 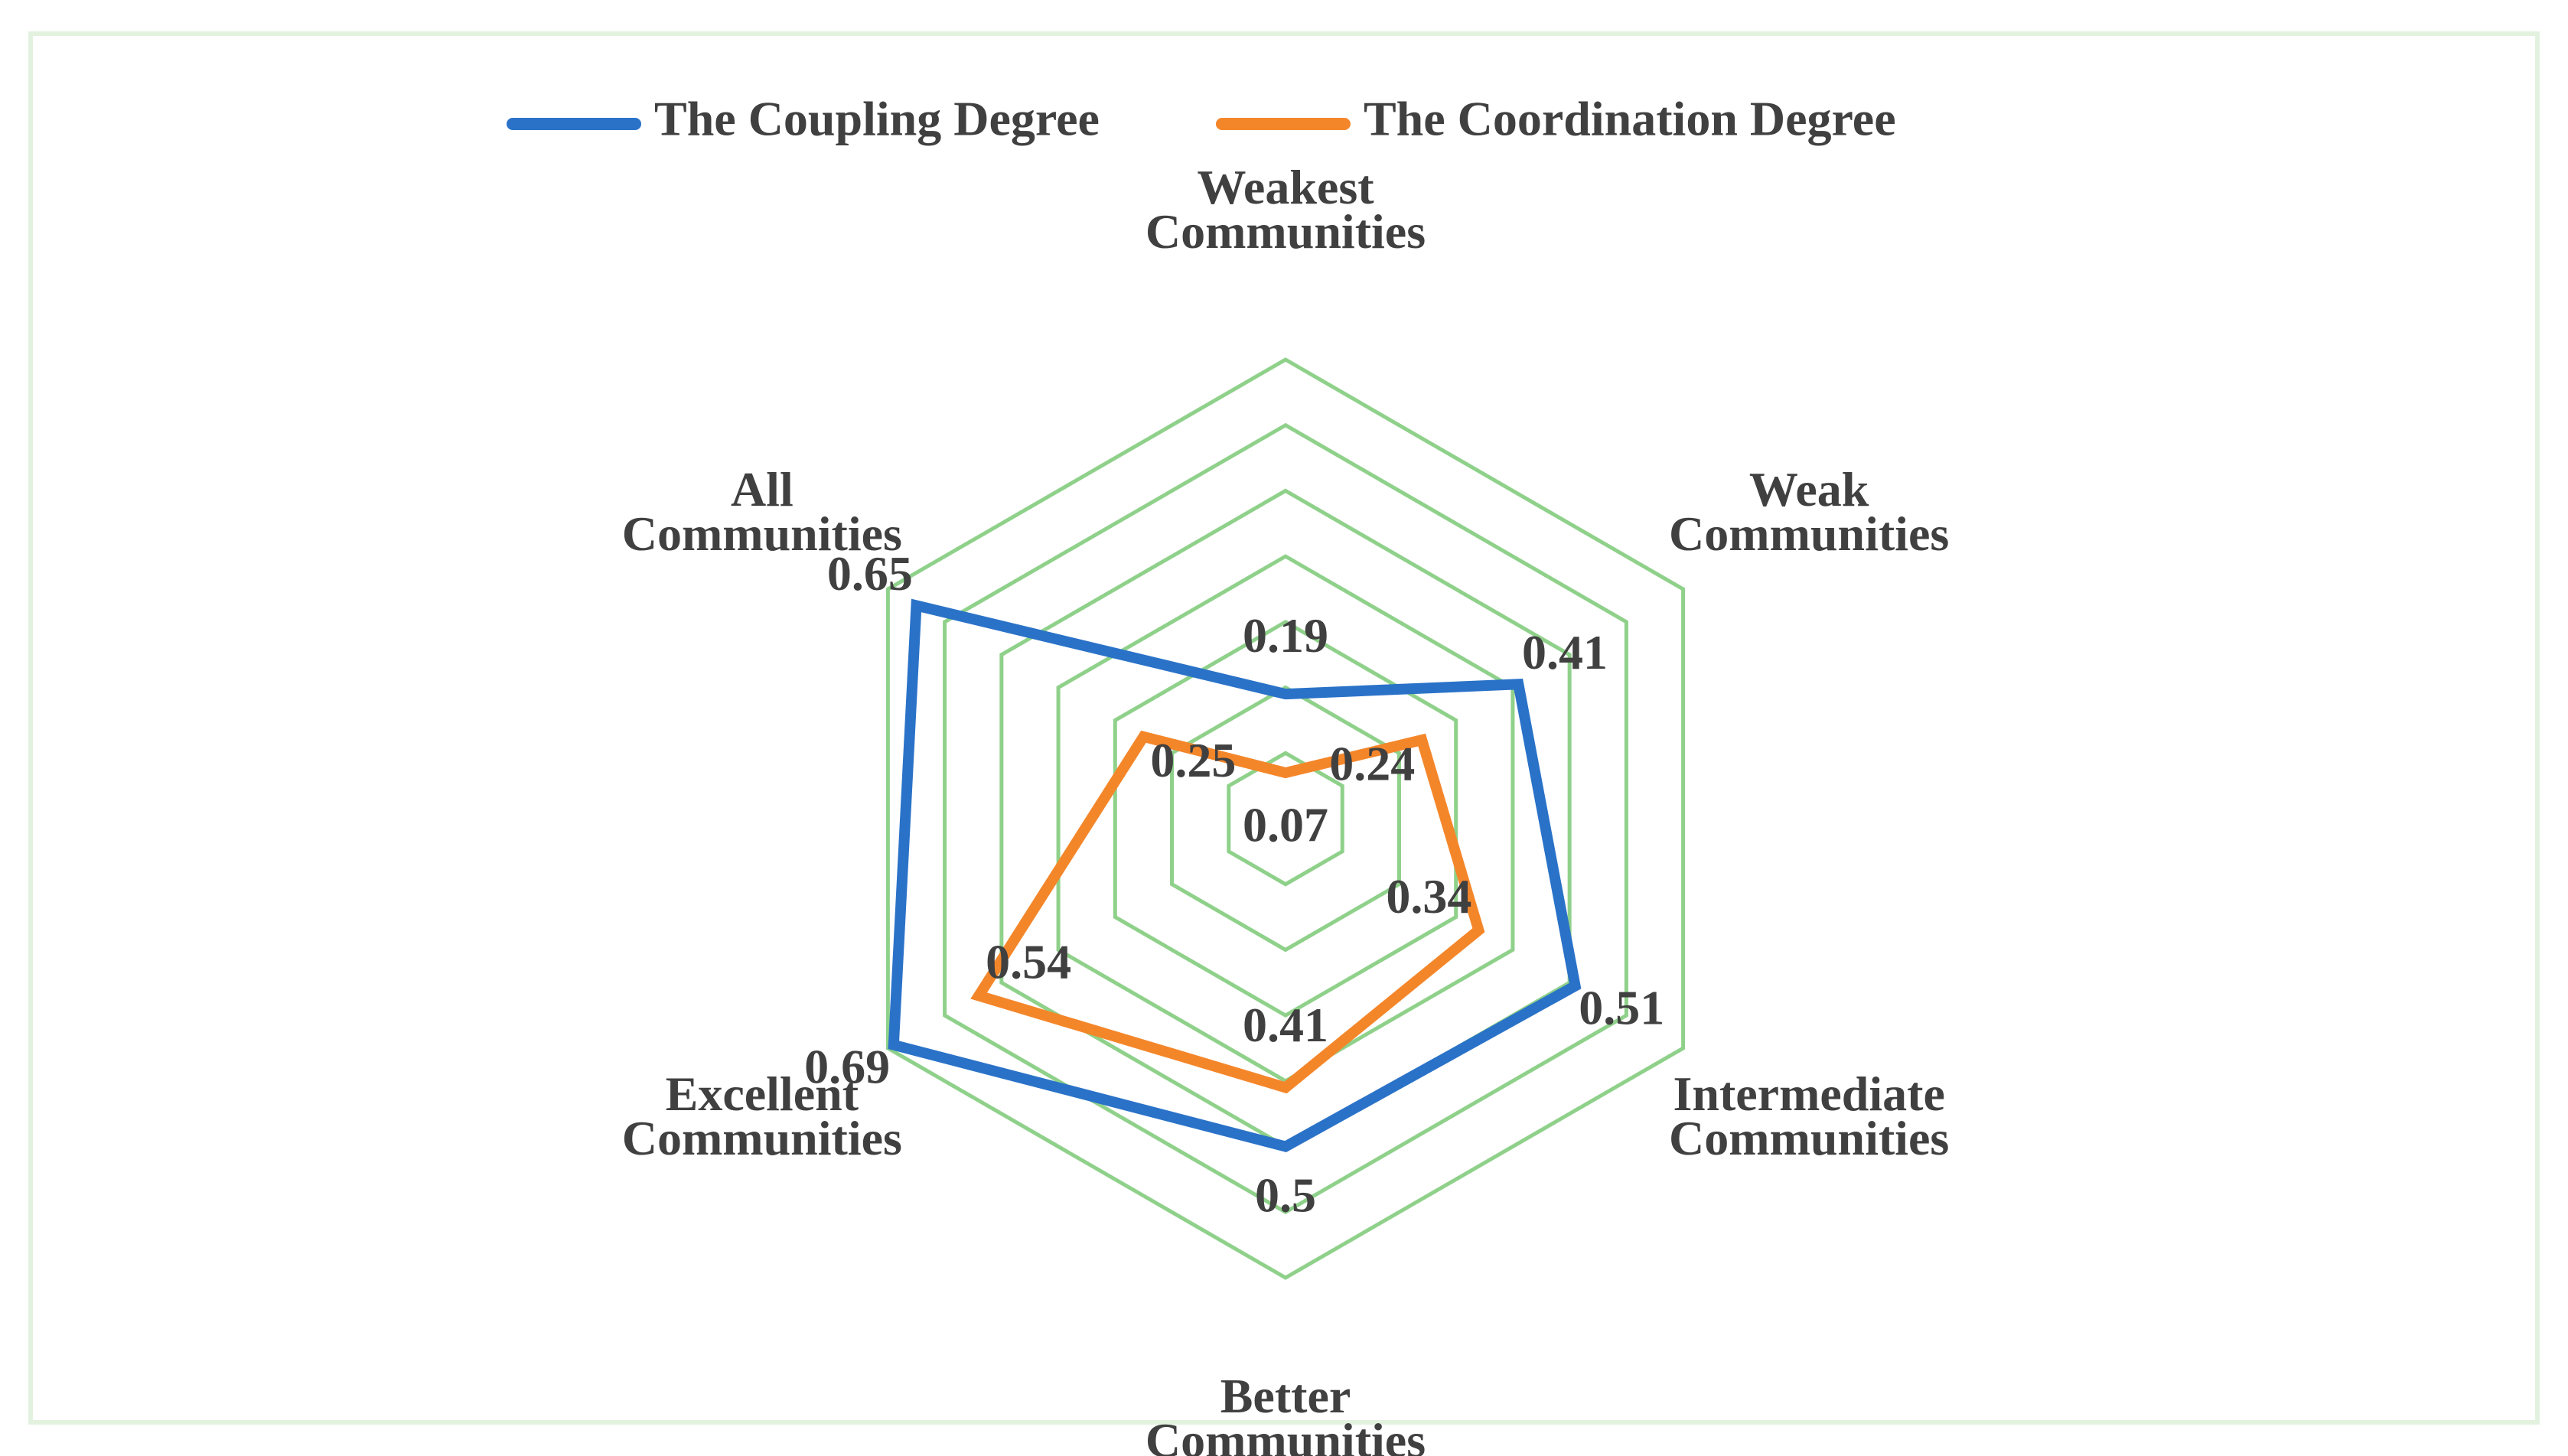 I want to click on data-label: 0.24, so click(x=1372, y=763).